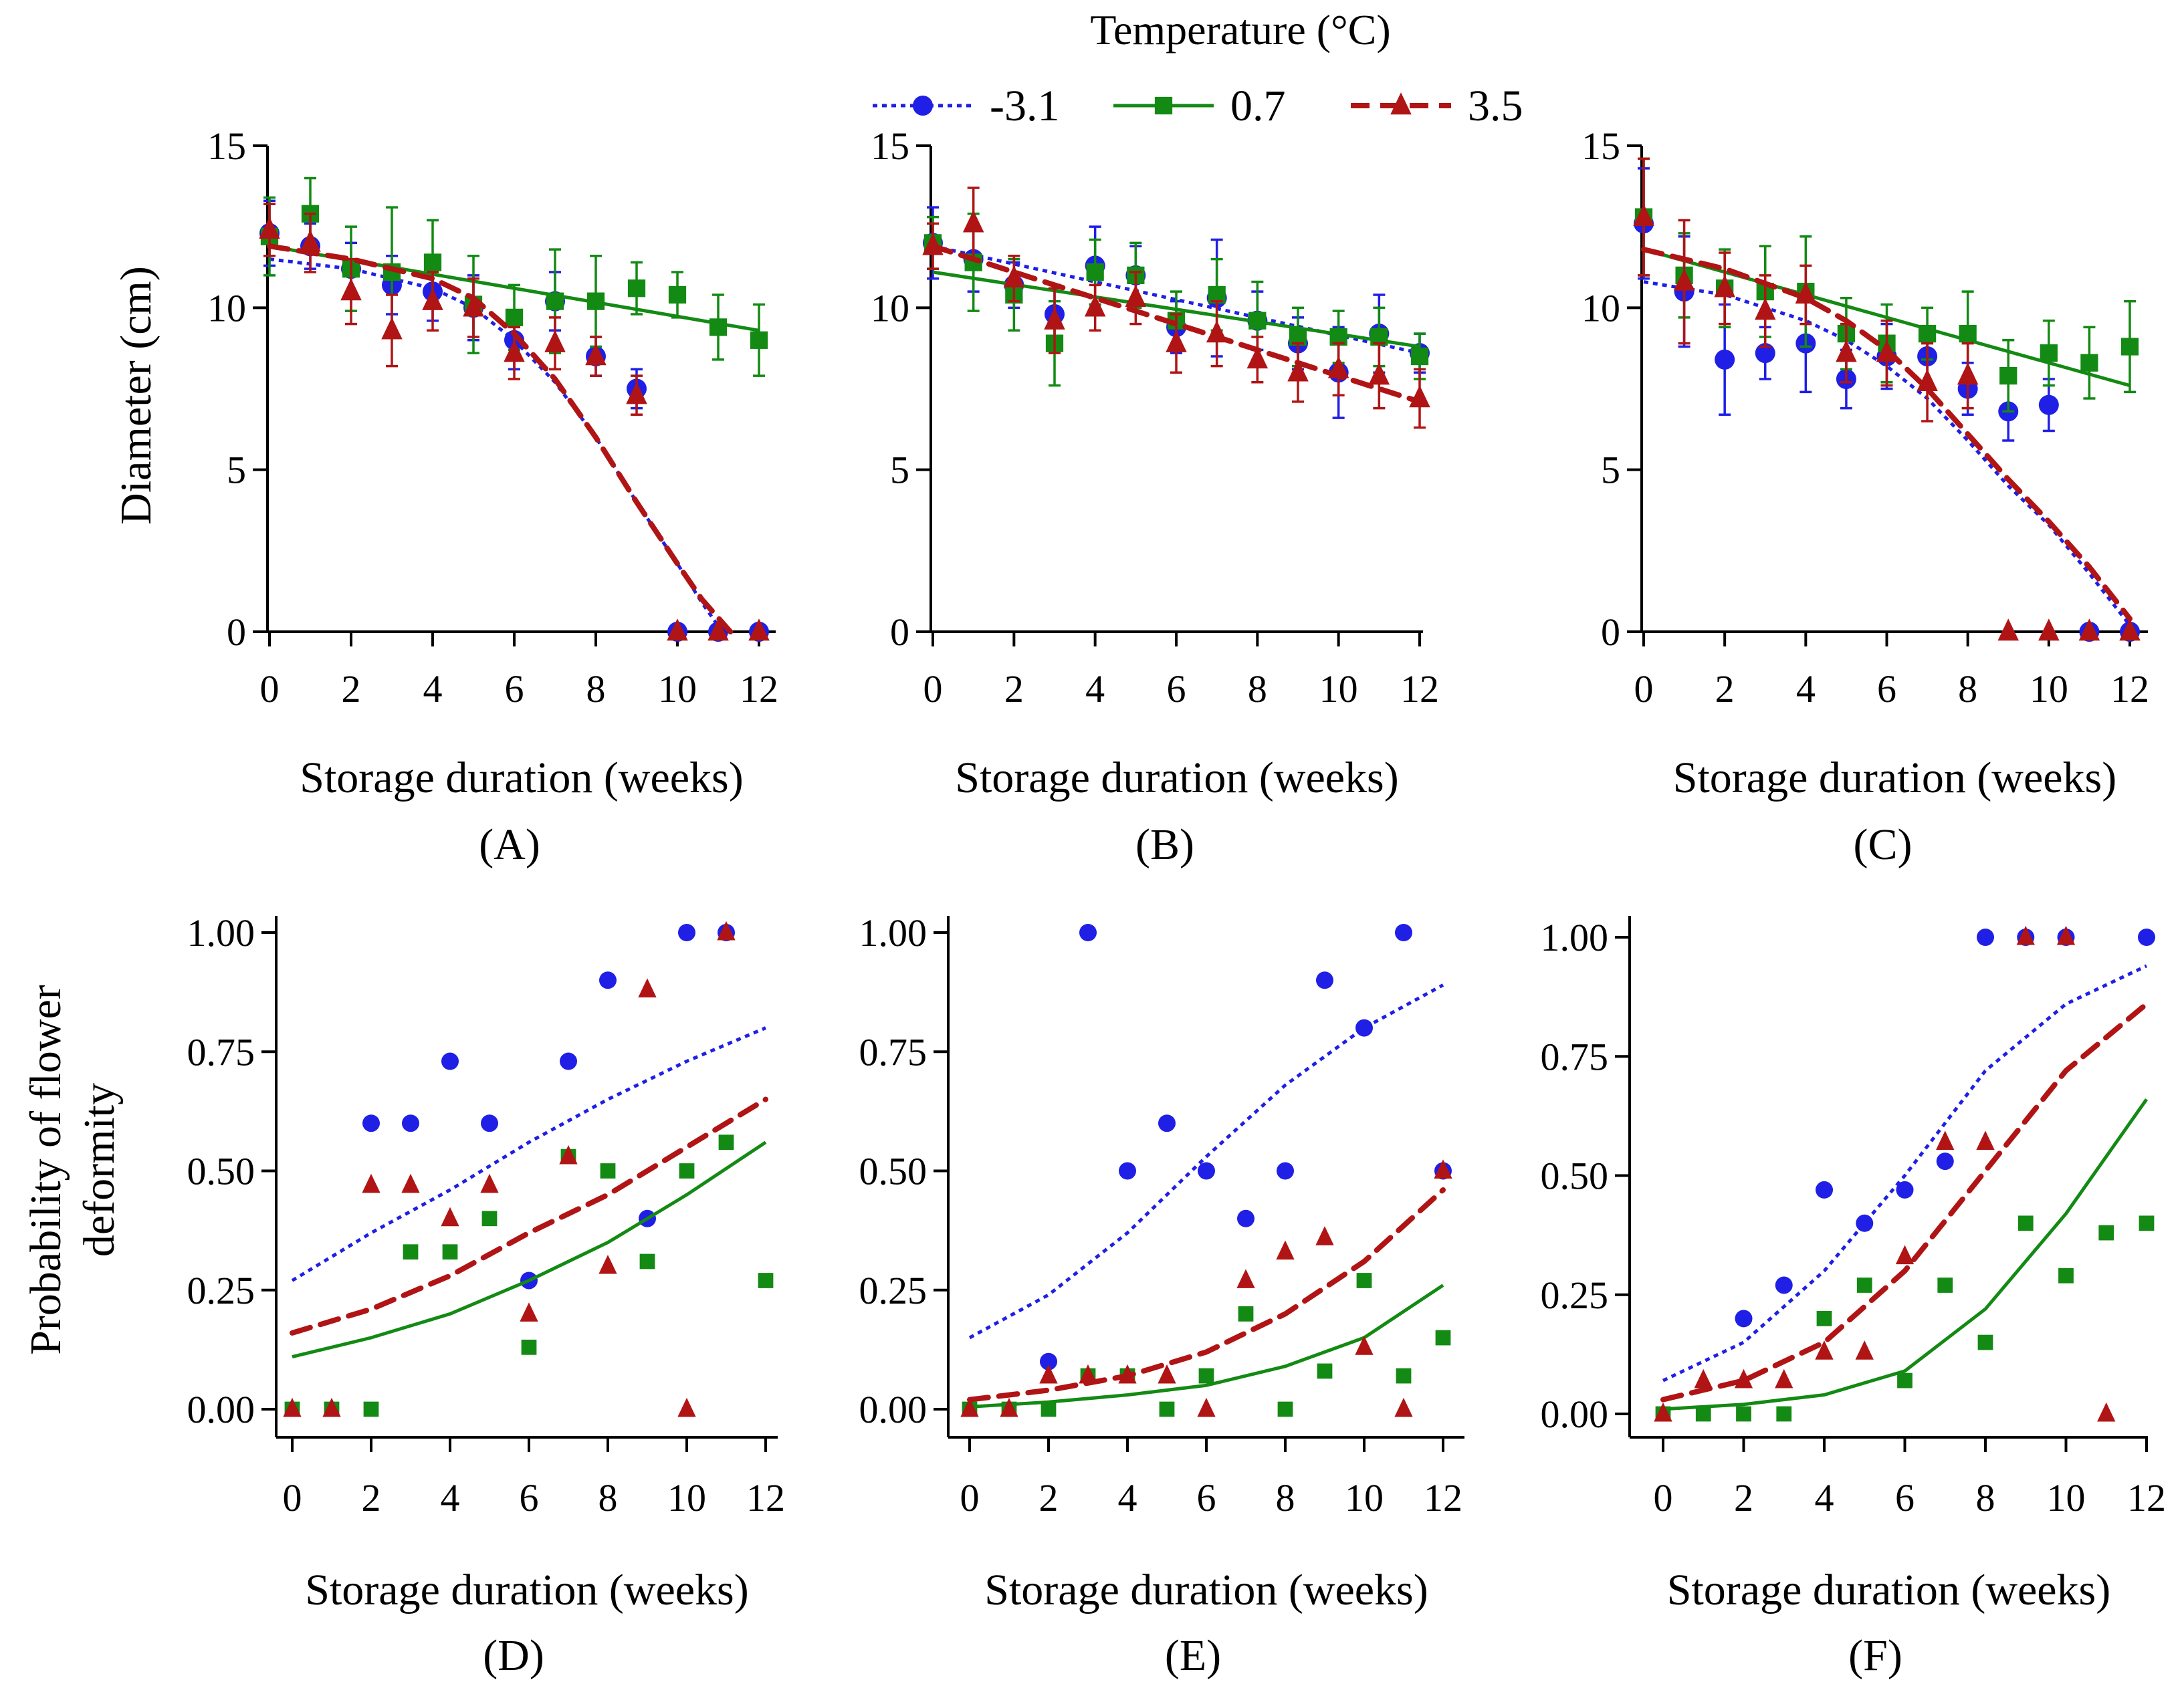 This screenshot has height=1692, width=2184. Describe the element at coordinates (227, 308) in the screenshot. I see `y-tick-label: 10` at that location.